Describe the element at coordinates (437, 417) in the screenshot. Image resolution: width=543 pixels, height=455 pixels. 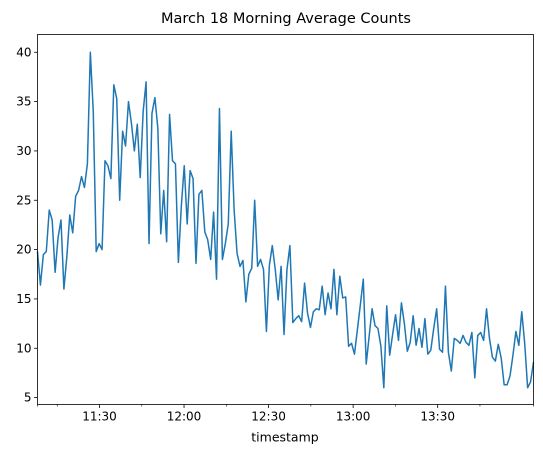
I see `x-tick-label: 13:30` at that location.